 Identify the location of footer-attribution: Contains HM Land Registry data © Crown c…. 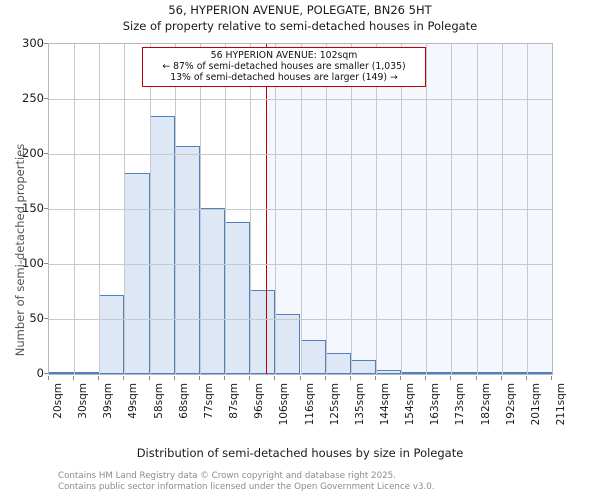
(328, 481).